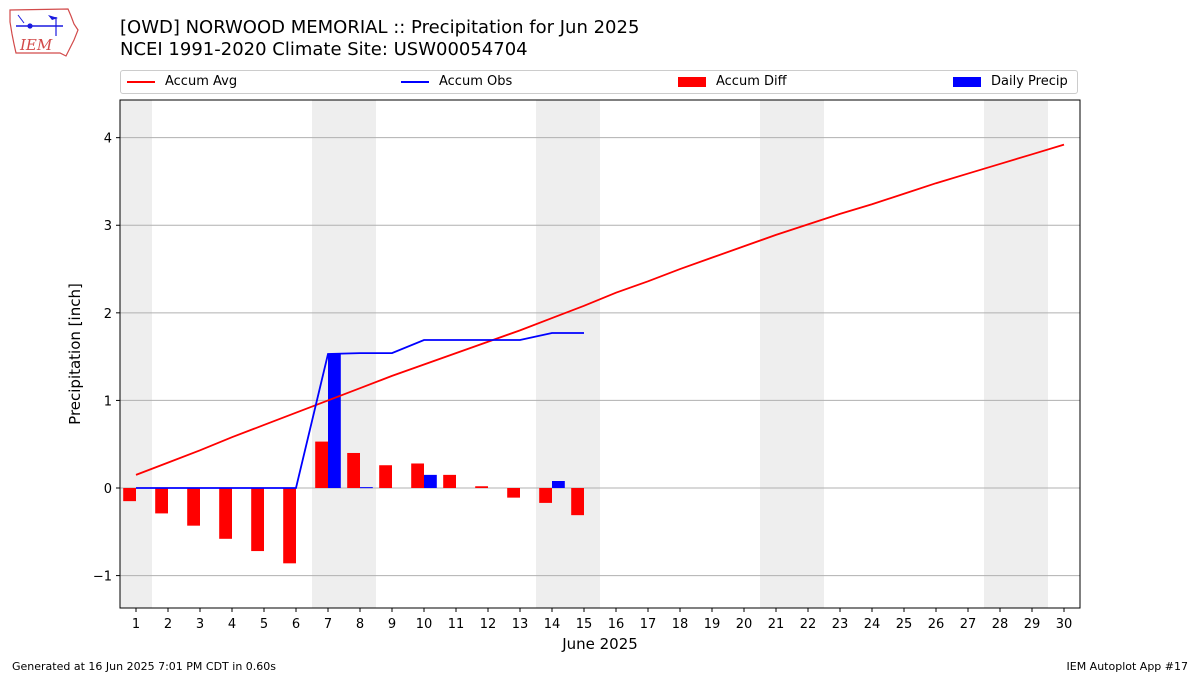  Describe the element at coordinates (1127, 666) in the screenshot. I see `footer-app: IEM Autoplot App #17` at that location.